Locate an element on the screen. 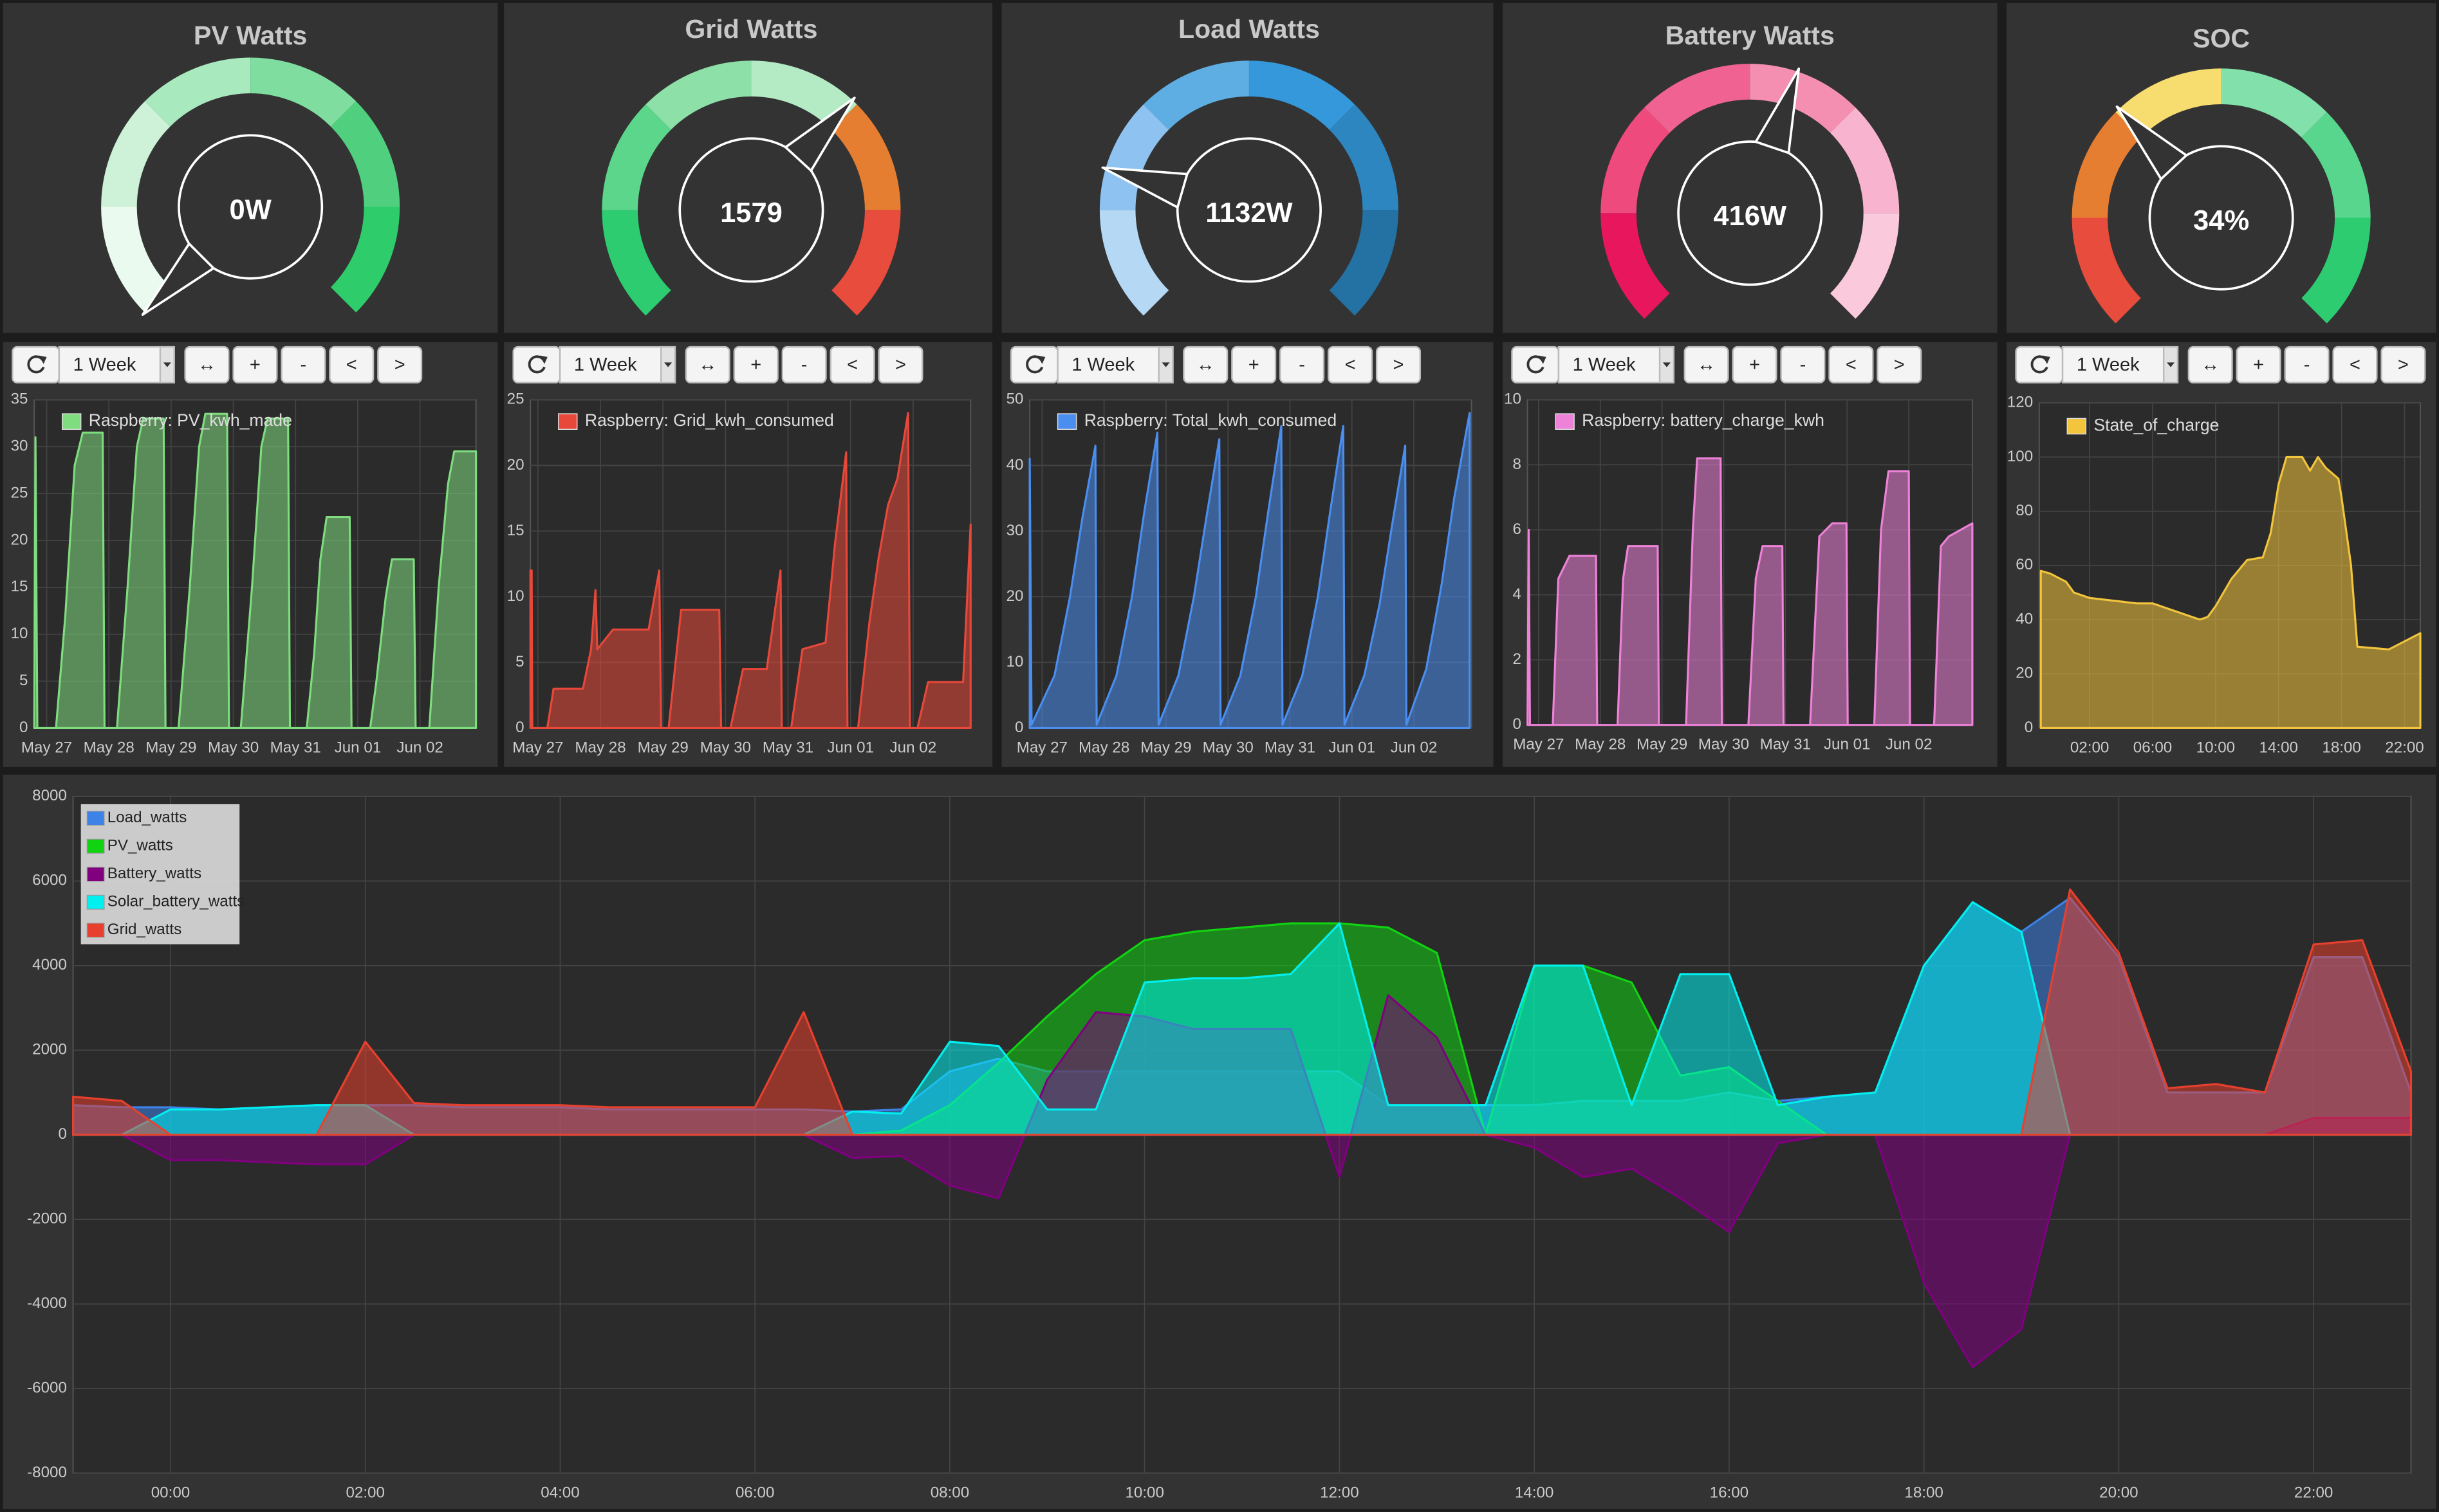 The image size is (2439, 1512). legend-label: Raspberry: PV_kwh_made is located at coordinates (190, 420).